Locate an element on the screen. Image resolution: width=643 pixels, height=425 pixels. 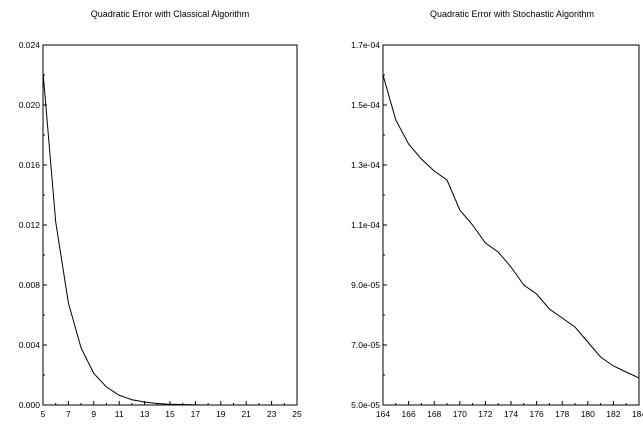
x-tick-label: 178 is located at coordinates (562, 414).